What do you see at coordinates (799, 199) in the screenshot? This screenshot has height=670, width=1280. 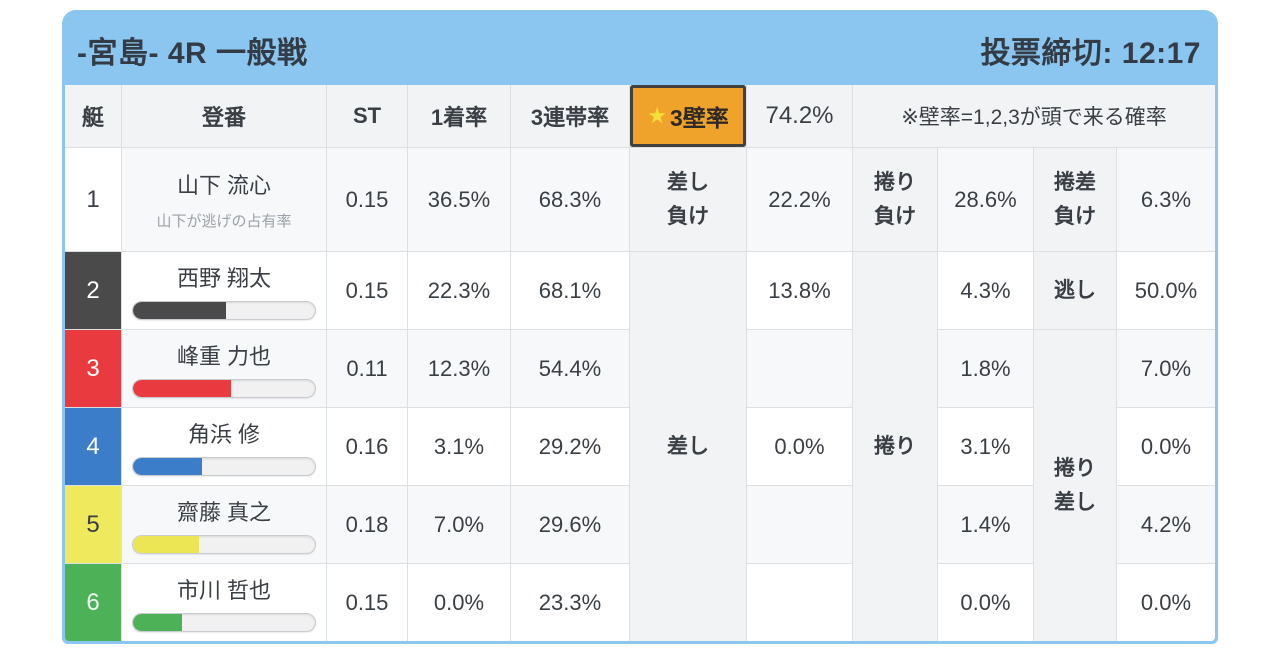 I see `sashi-value: 22.2%` at bounding box center [799, 199].